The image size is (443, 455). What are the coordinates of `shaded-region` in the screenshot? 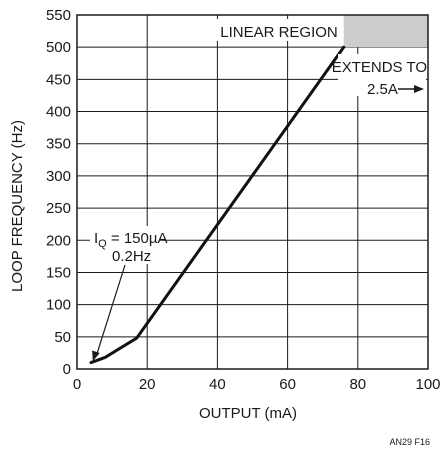 It's located at (385, 31).